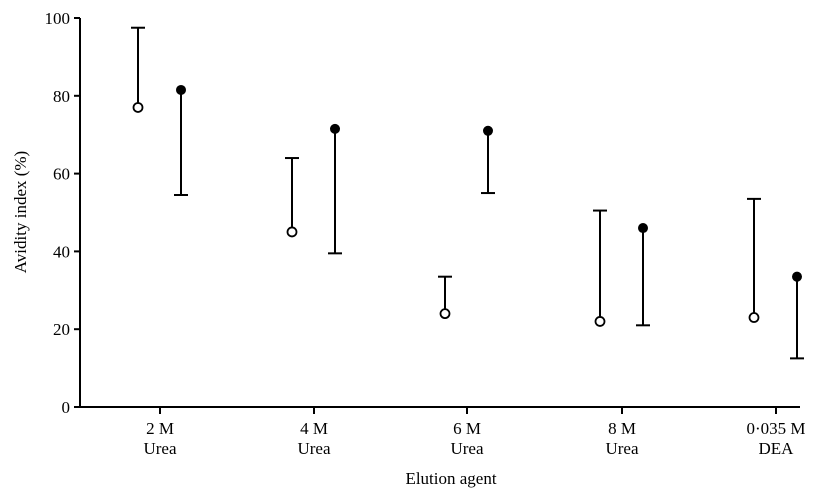 The height and width of the screenshot is (493, 828). I want to click on y-tick-label: 20, so click(61, 329).